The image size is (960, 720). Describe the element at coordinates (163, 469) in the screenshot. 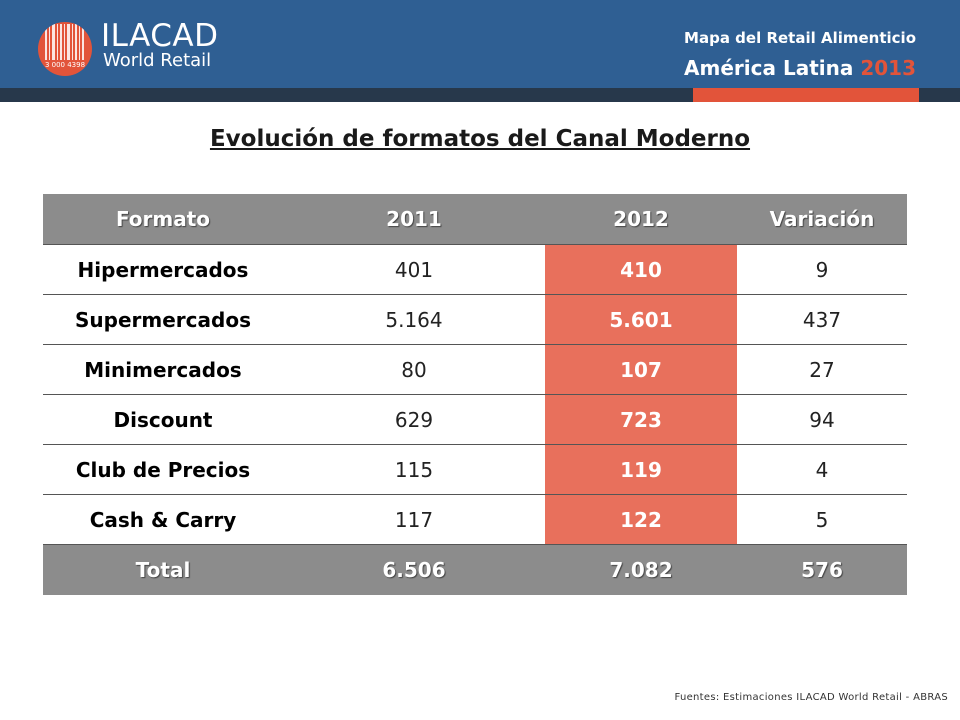

I see `format-cell: Club de Precios` at that location.